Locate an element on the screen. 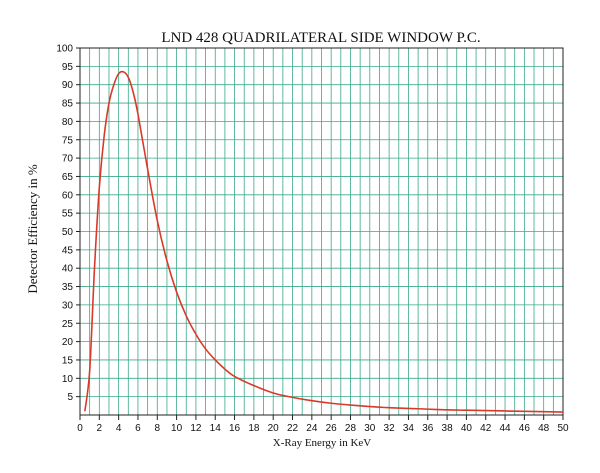  y-tick-label: 30 is located at coordinates (68, 305).